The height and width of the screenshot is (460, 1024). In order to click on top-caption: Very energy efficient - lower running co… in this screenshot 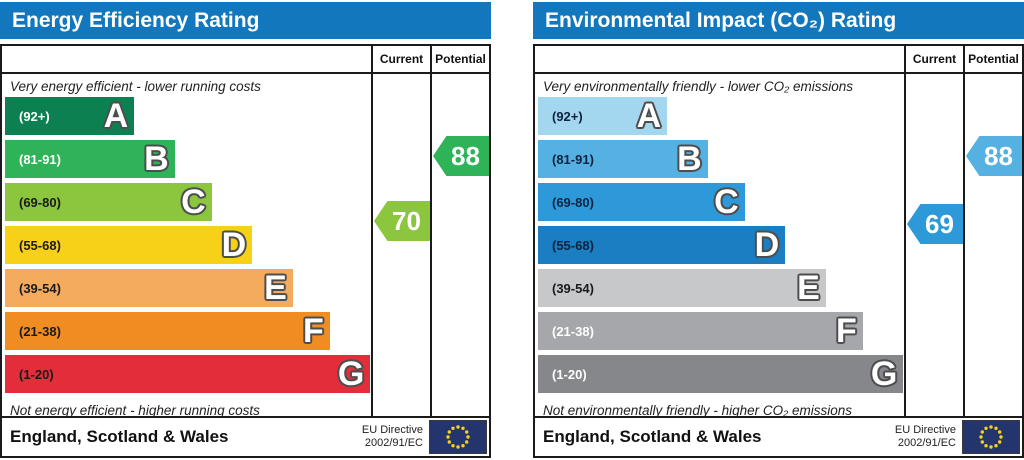, I will do `click(135, 86)`.